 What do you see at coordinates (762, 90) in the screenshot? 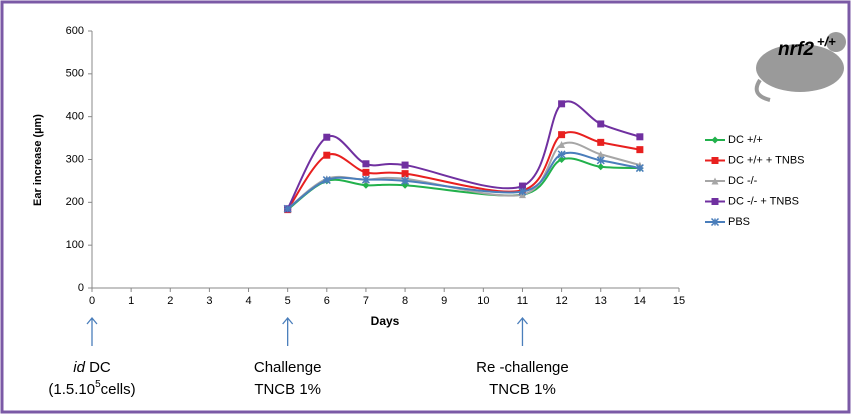
I see `mouse-tail` at bounding box center [762, 90].